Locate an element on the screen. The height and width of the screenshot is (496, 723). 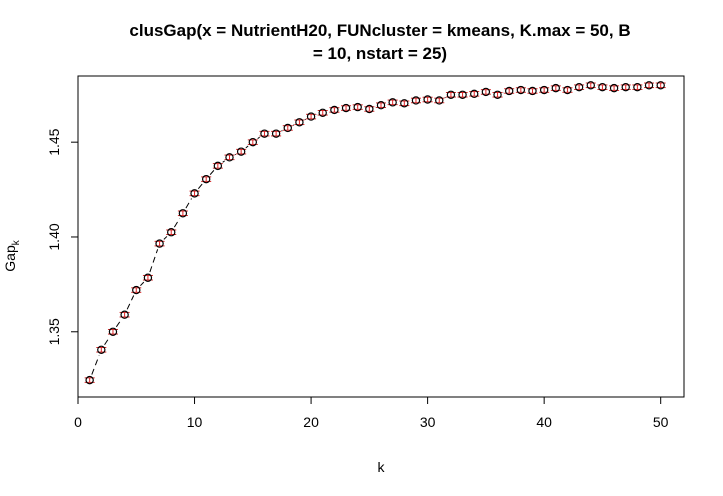
x-tick-label: 10 is located at coordinates (195, 422).